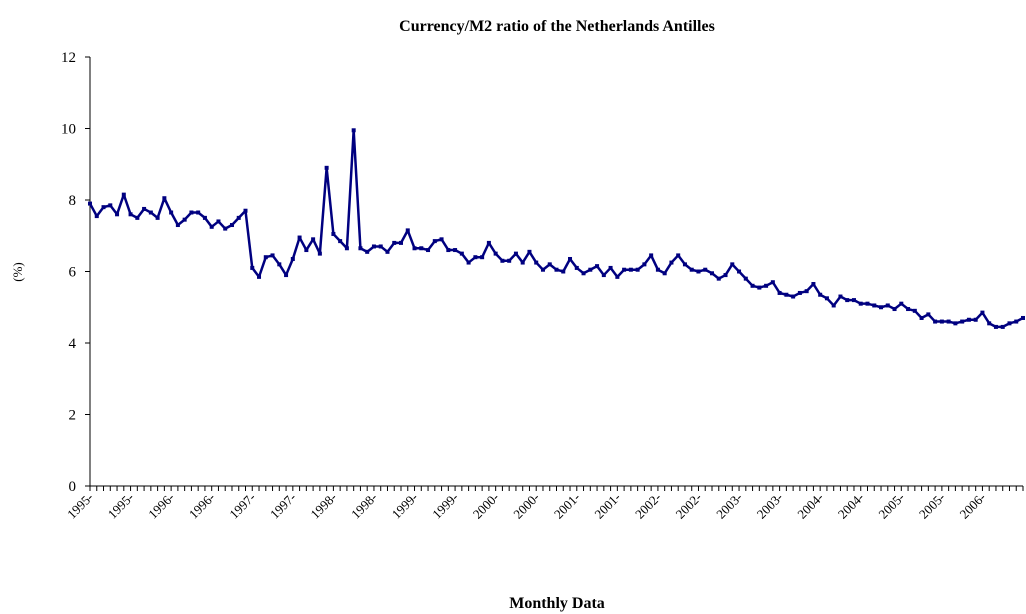 Image resolution: width=1026 pixels, height=614 pixels. What do you see at coordinates (17, 272) in the screenshot?
I see `y-axis-label: (%)` at bounding box center [17, 272].